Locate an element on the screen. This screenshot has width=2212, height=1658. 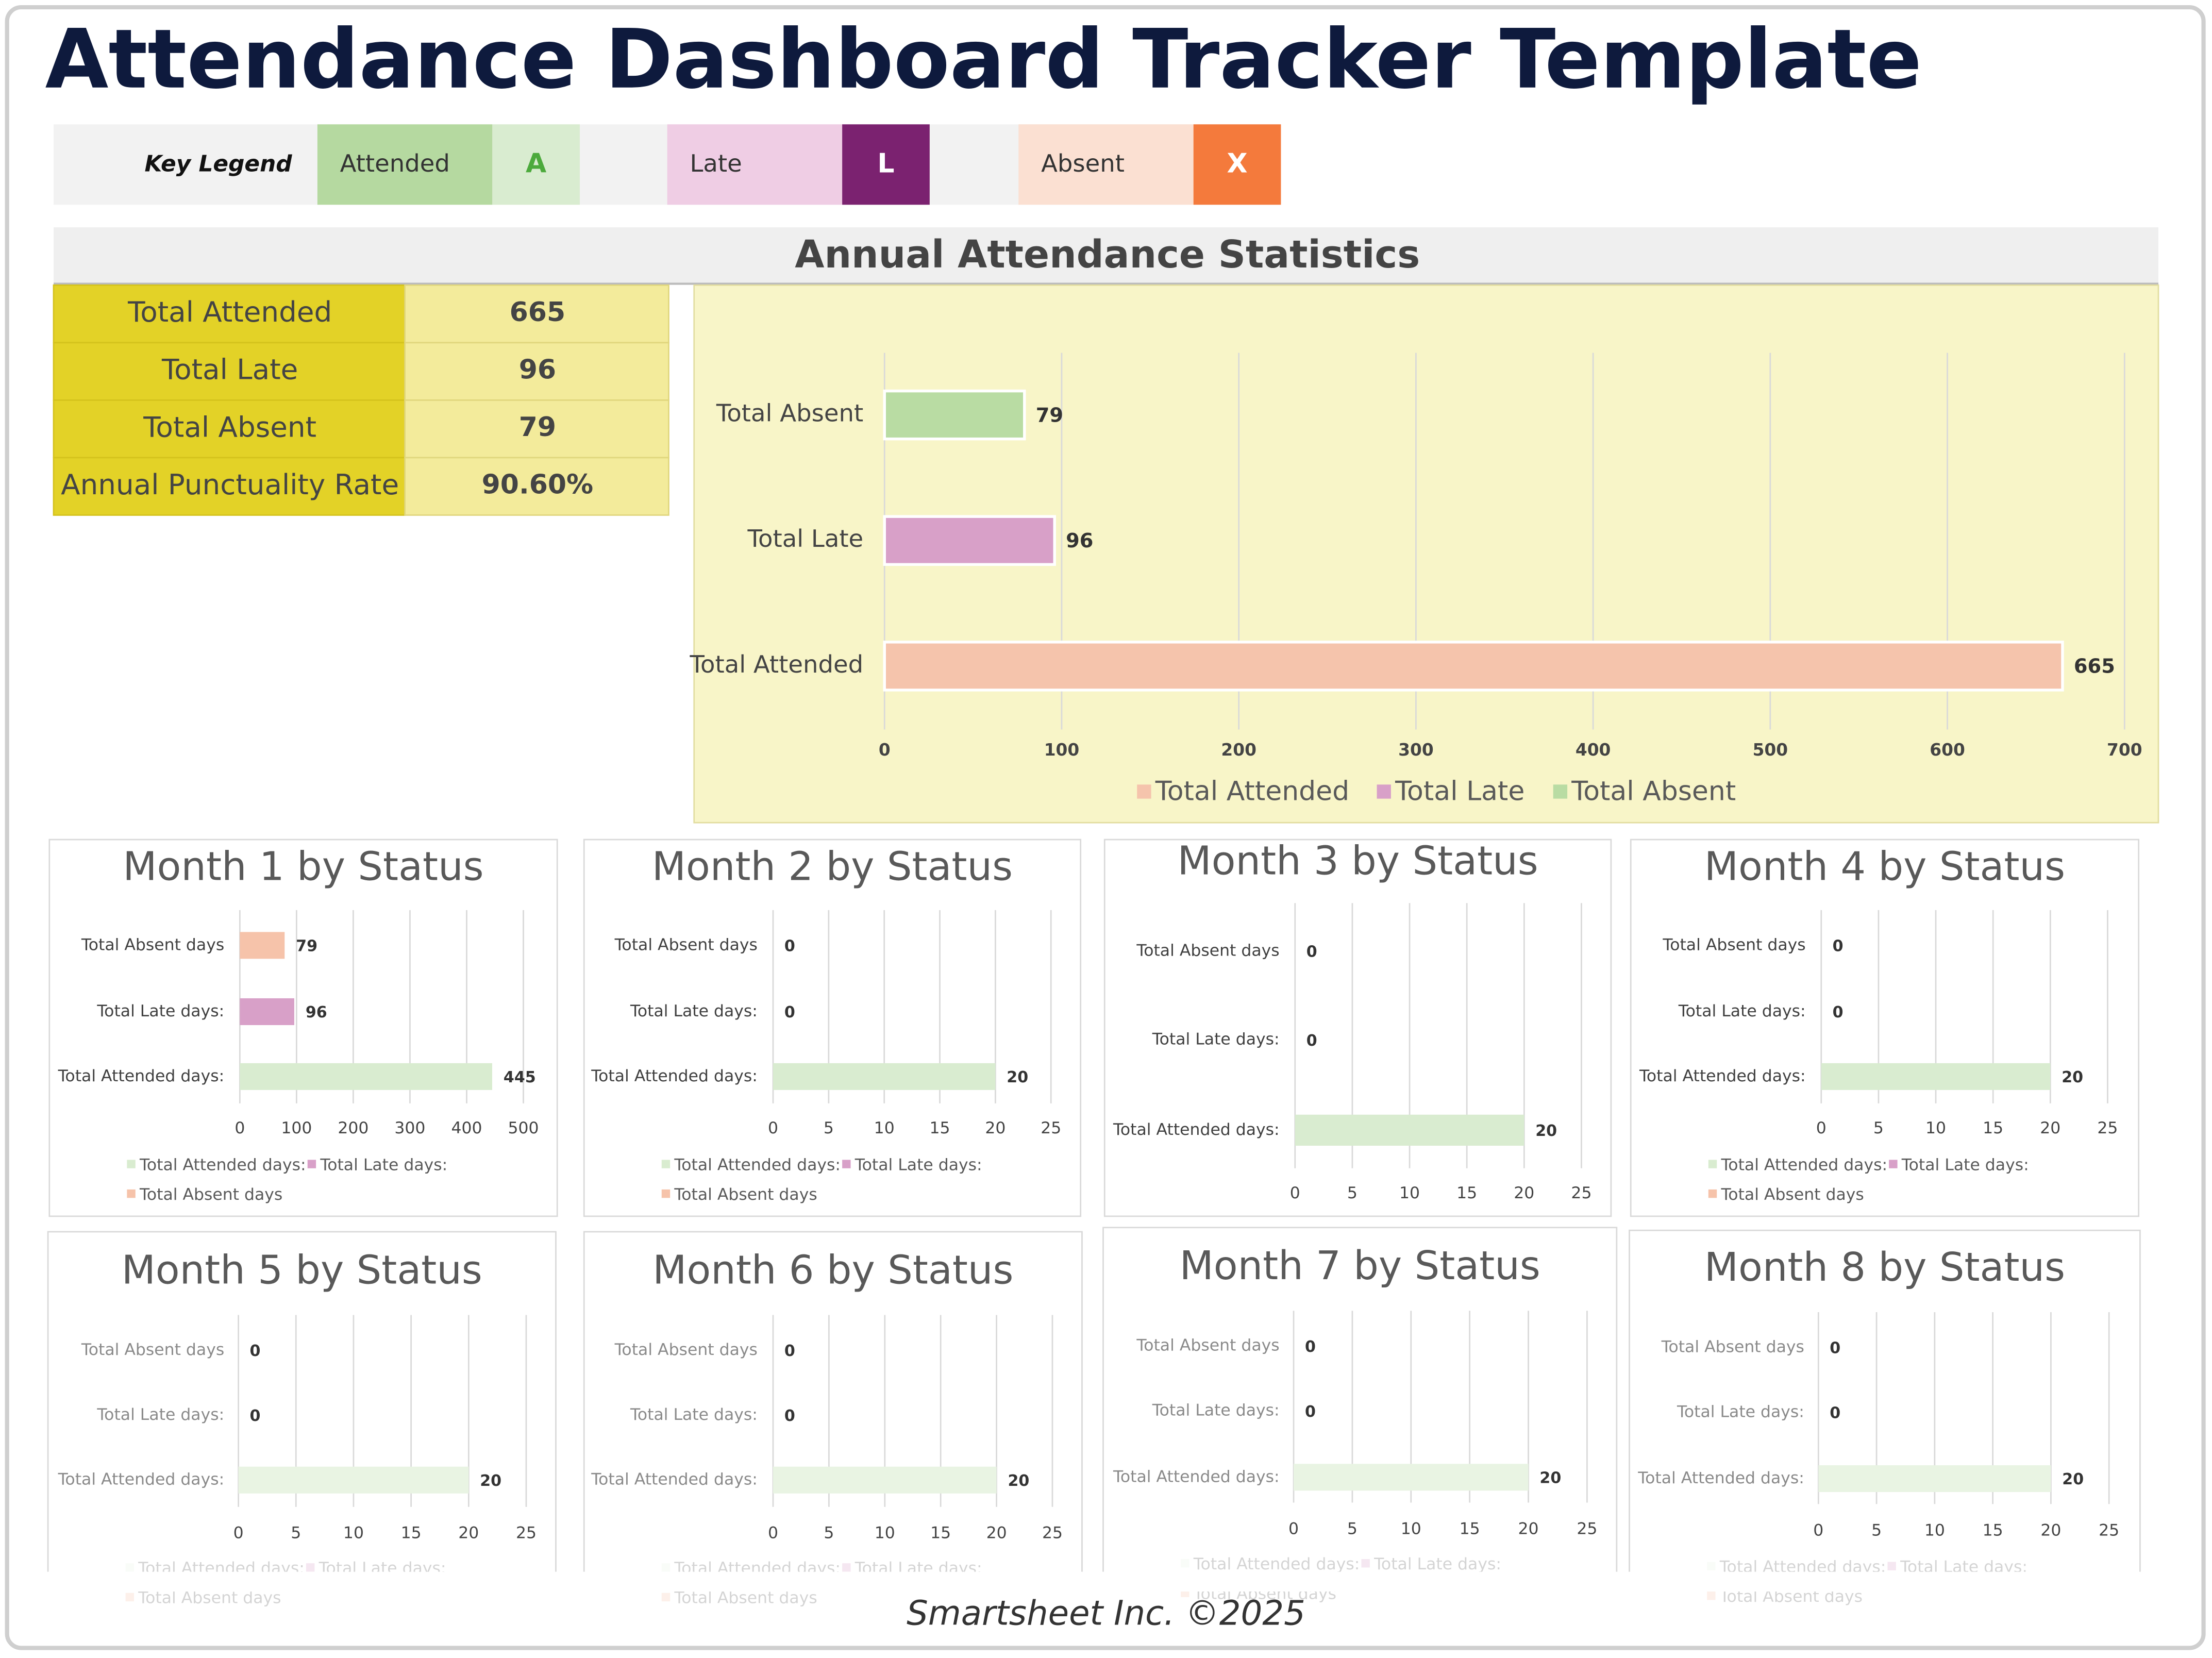
stats-value: 665 is located at coordinates (538, 312).